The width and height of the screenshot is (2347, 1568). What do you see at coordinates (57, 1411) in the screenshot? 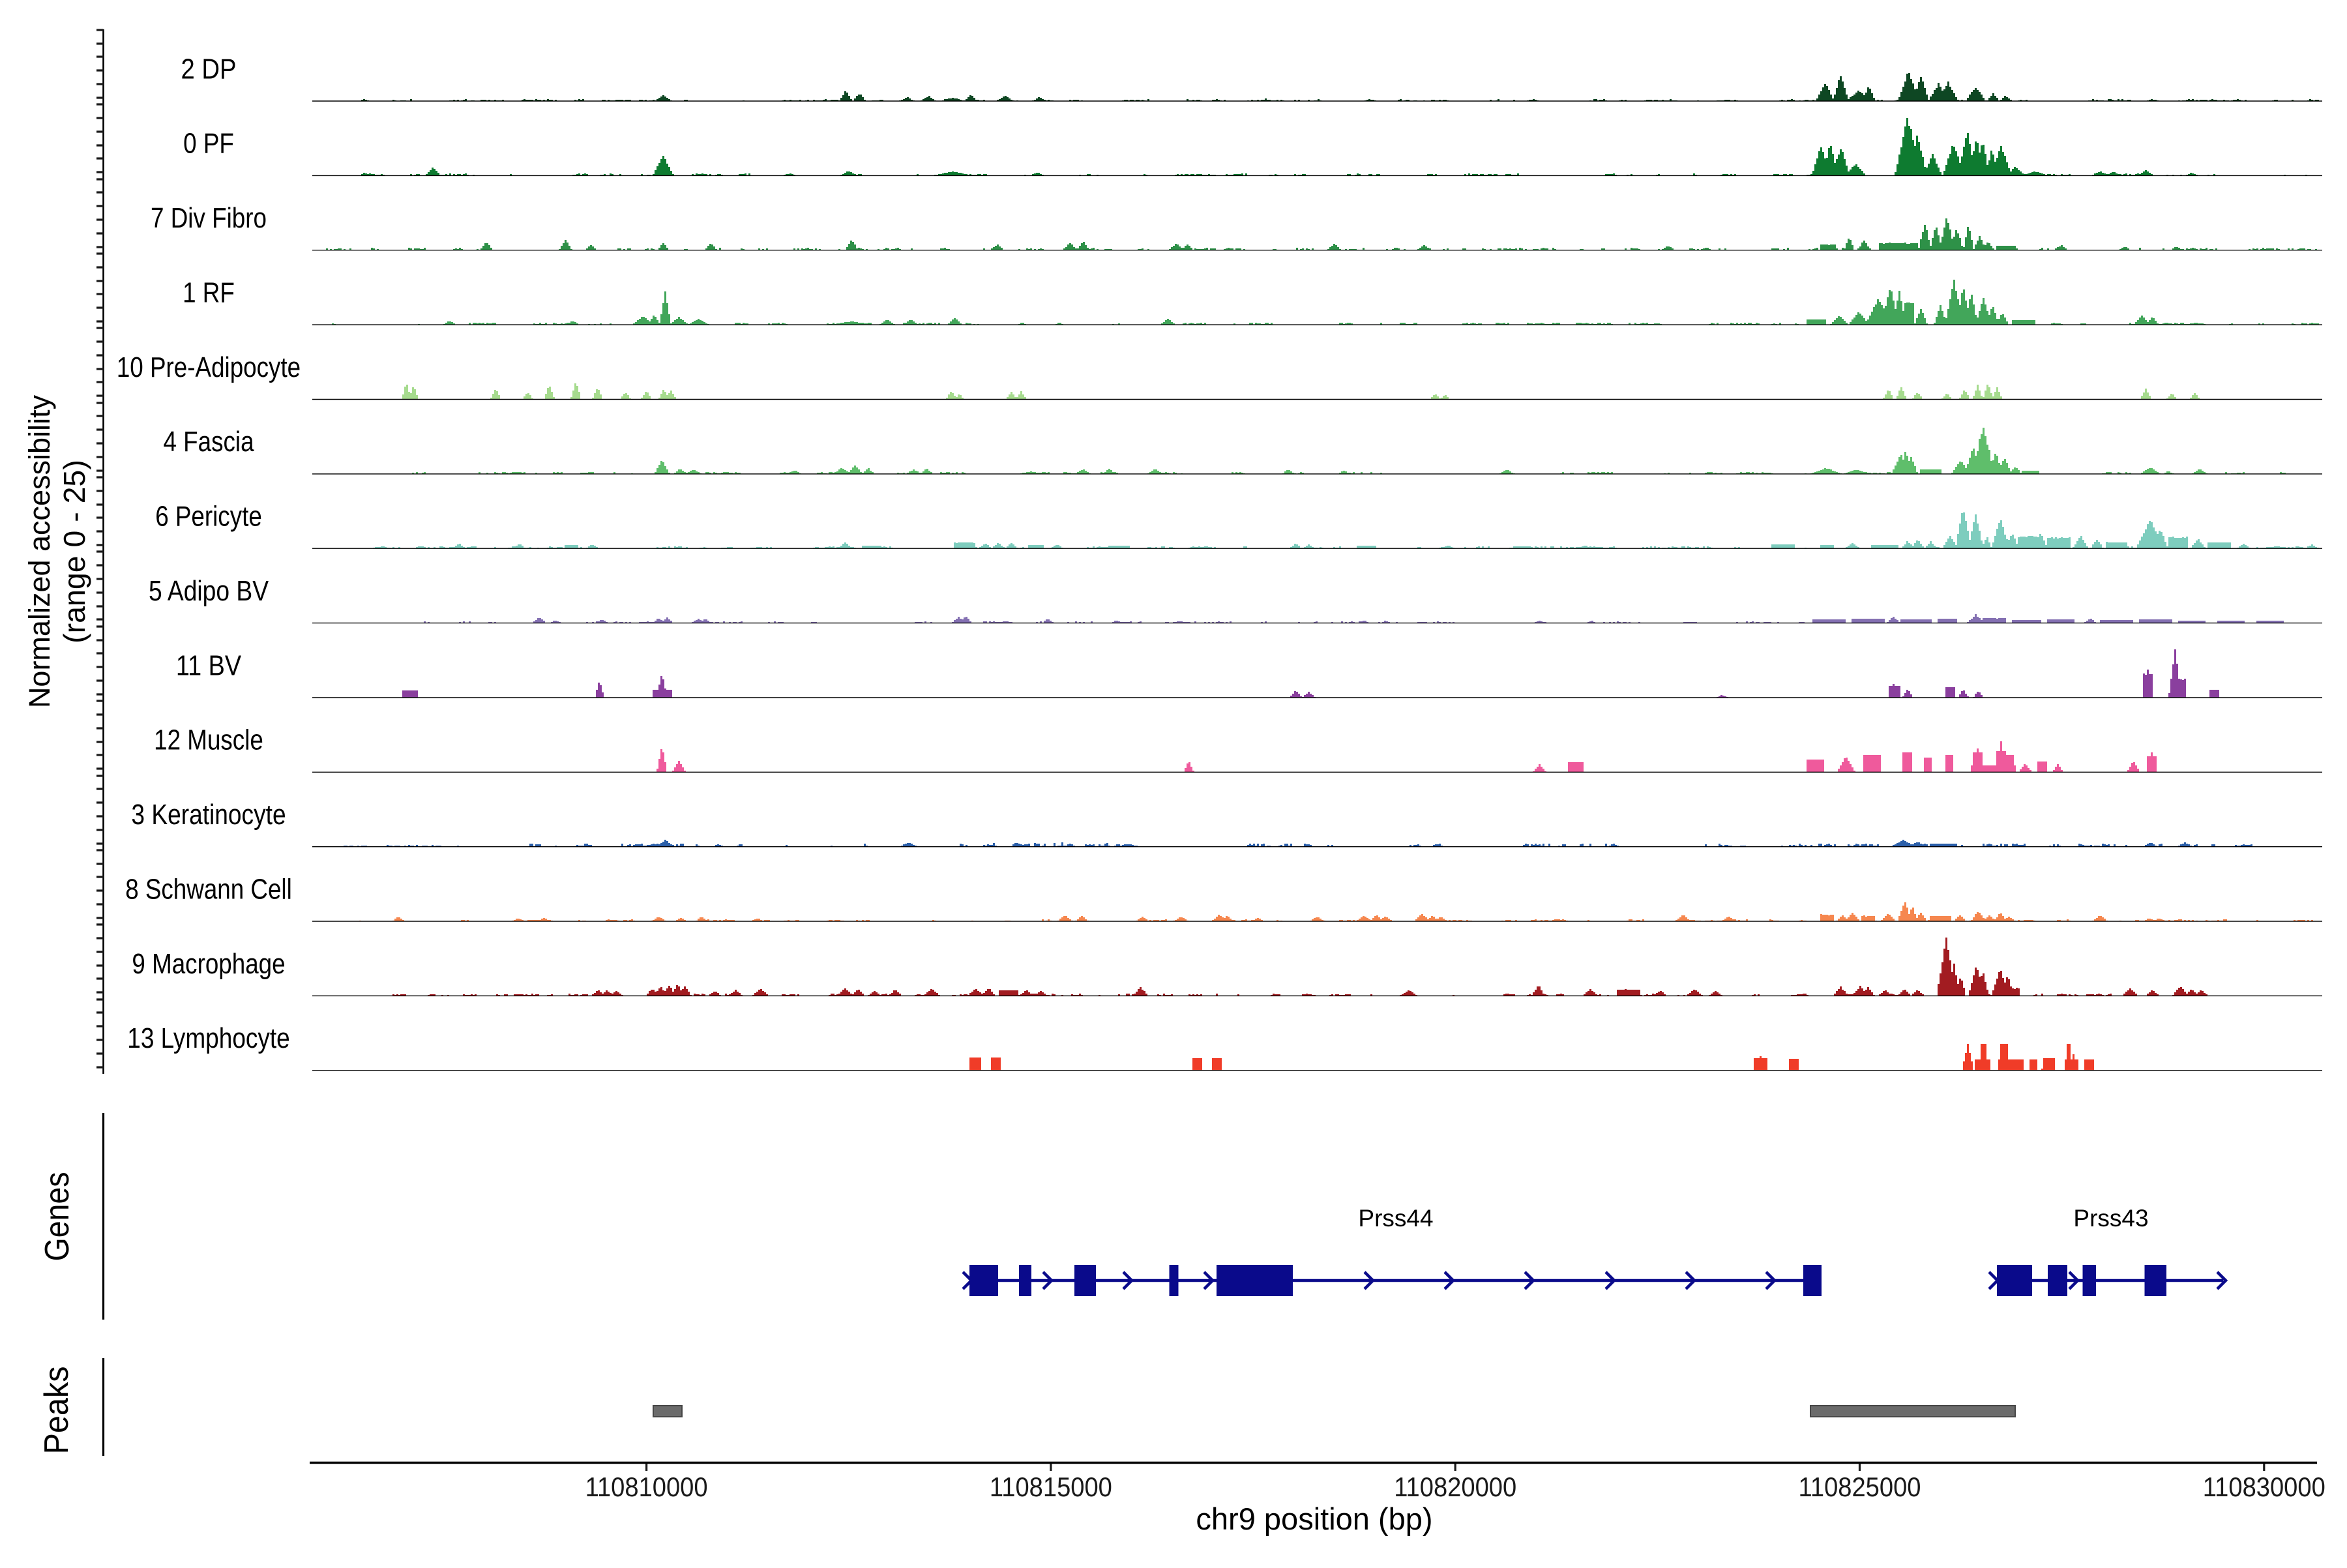
I see `svg-text: Peaks` at bounding box center [57, 1411].